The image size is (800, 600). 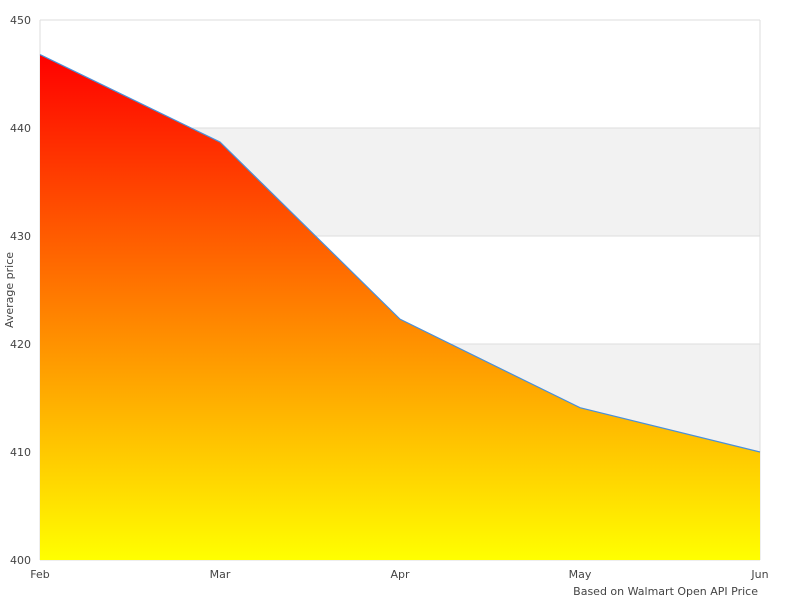 I want to click on y-tick-label: 440, so click(x=20, y=128).